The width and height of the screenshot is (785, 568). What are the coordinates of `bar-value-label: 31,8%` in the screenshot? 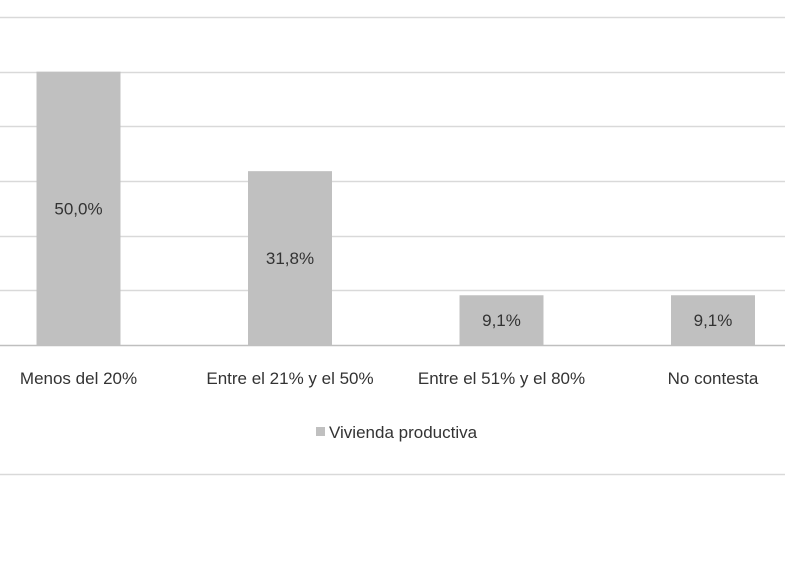 It's located at (290, 258).